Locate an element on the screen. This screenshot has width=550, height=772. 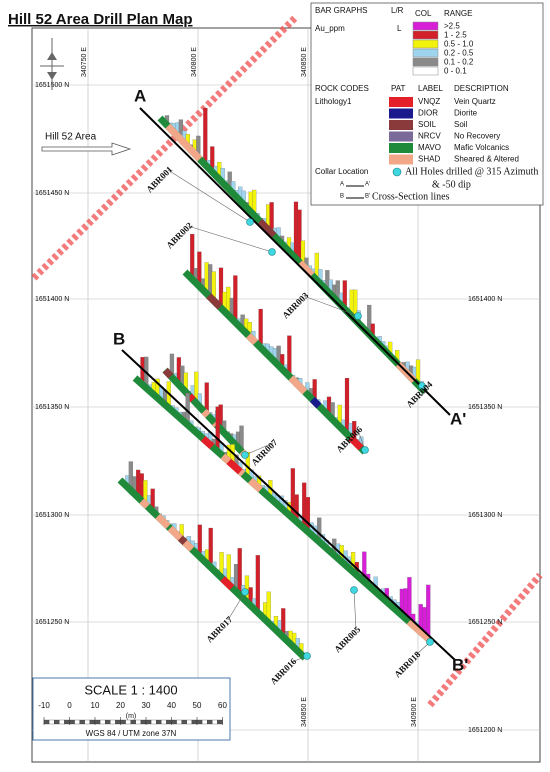
scale-bar: -10 0 10 20 30 40 50 60 is located at coordinates (132, 713).